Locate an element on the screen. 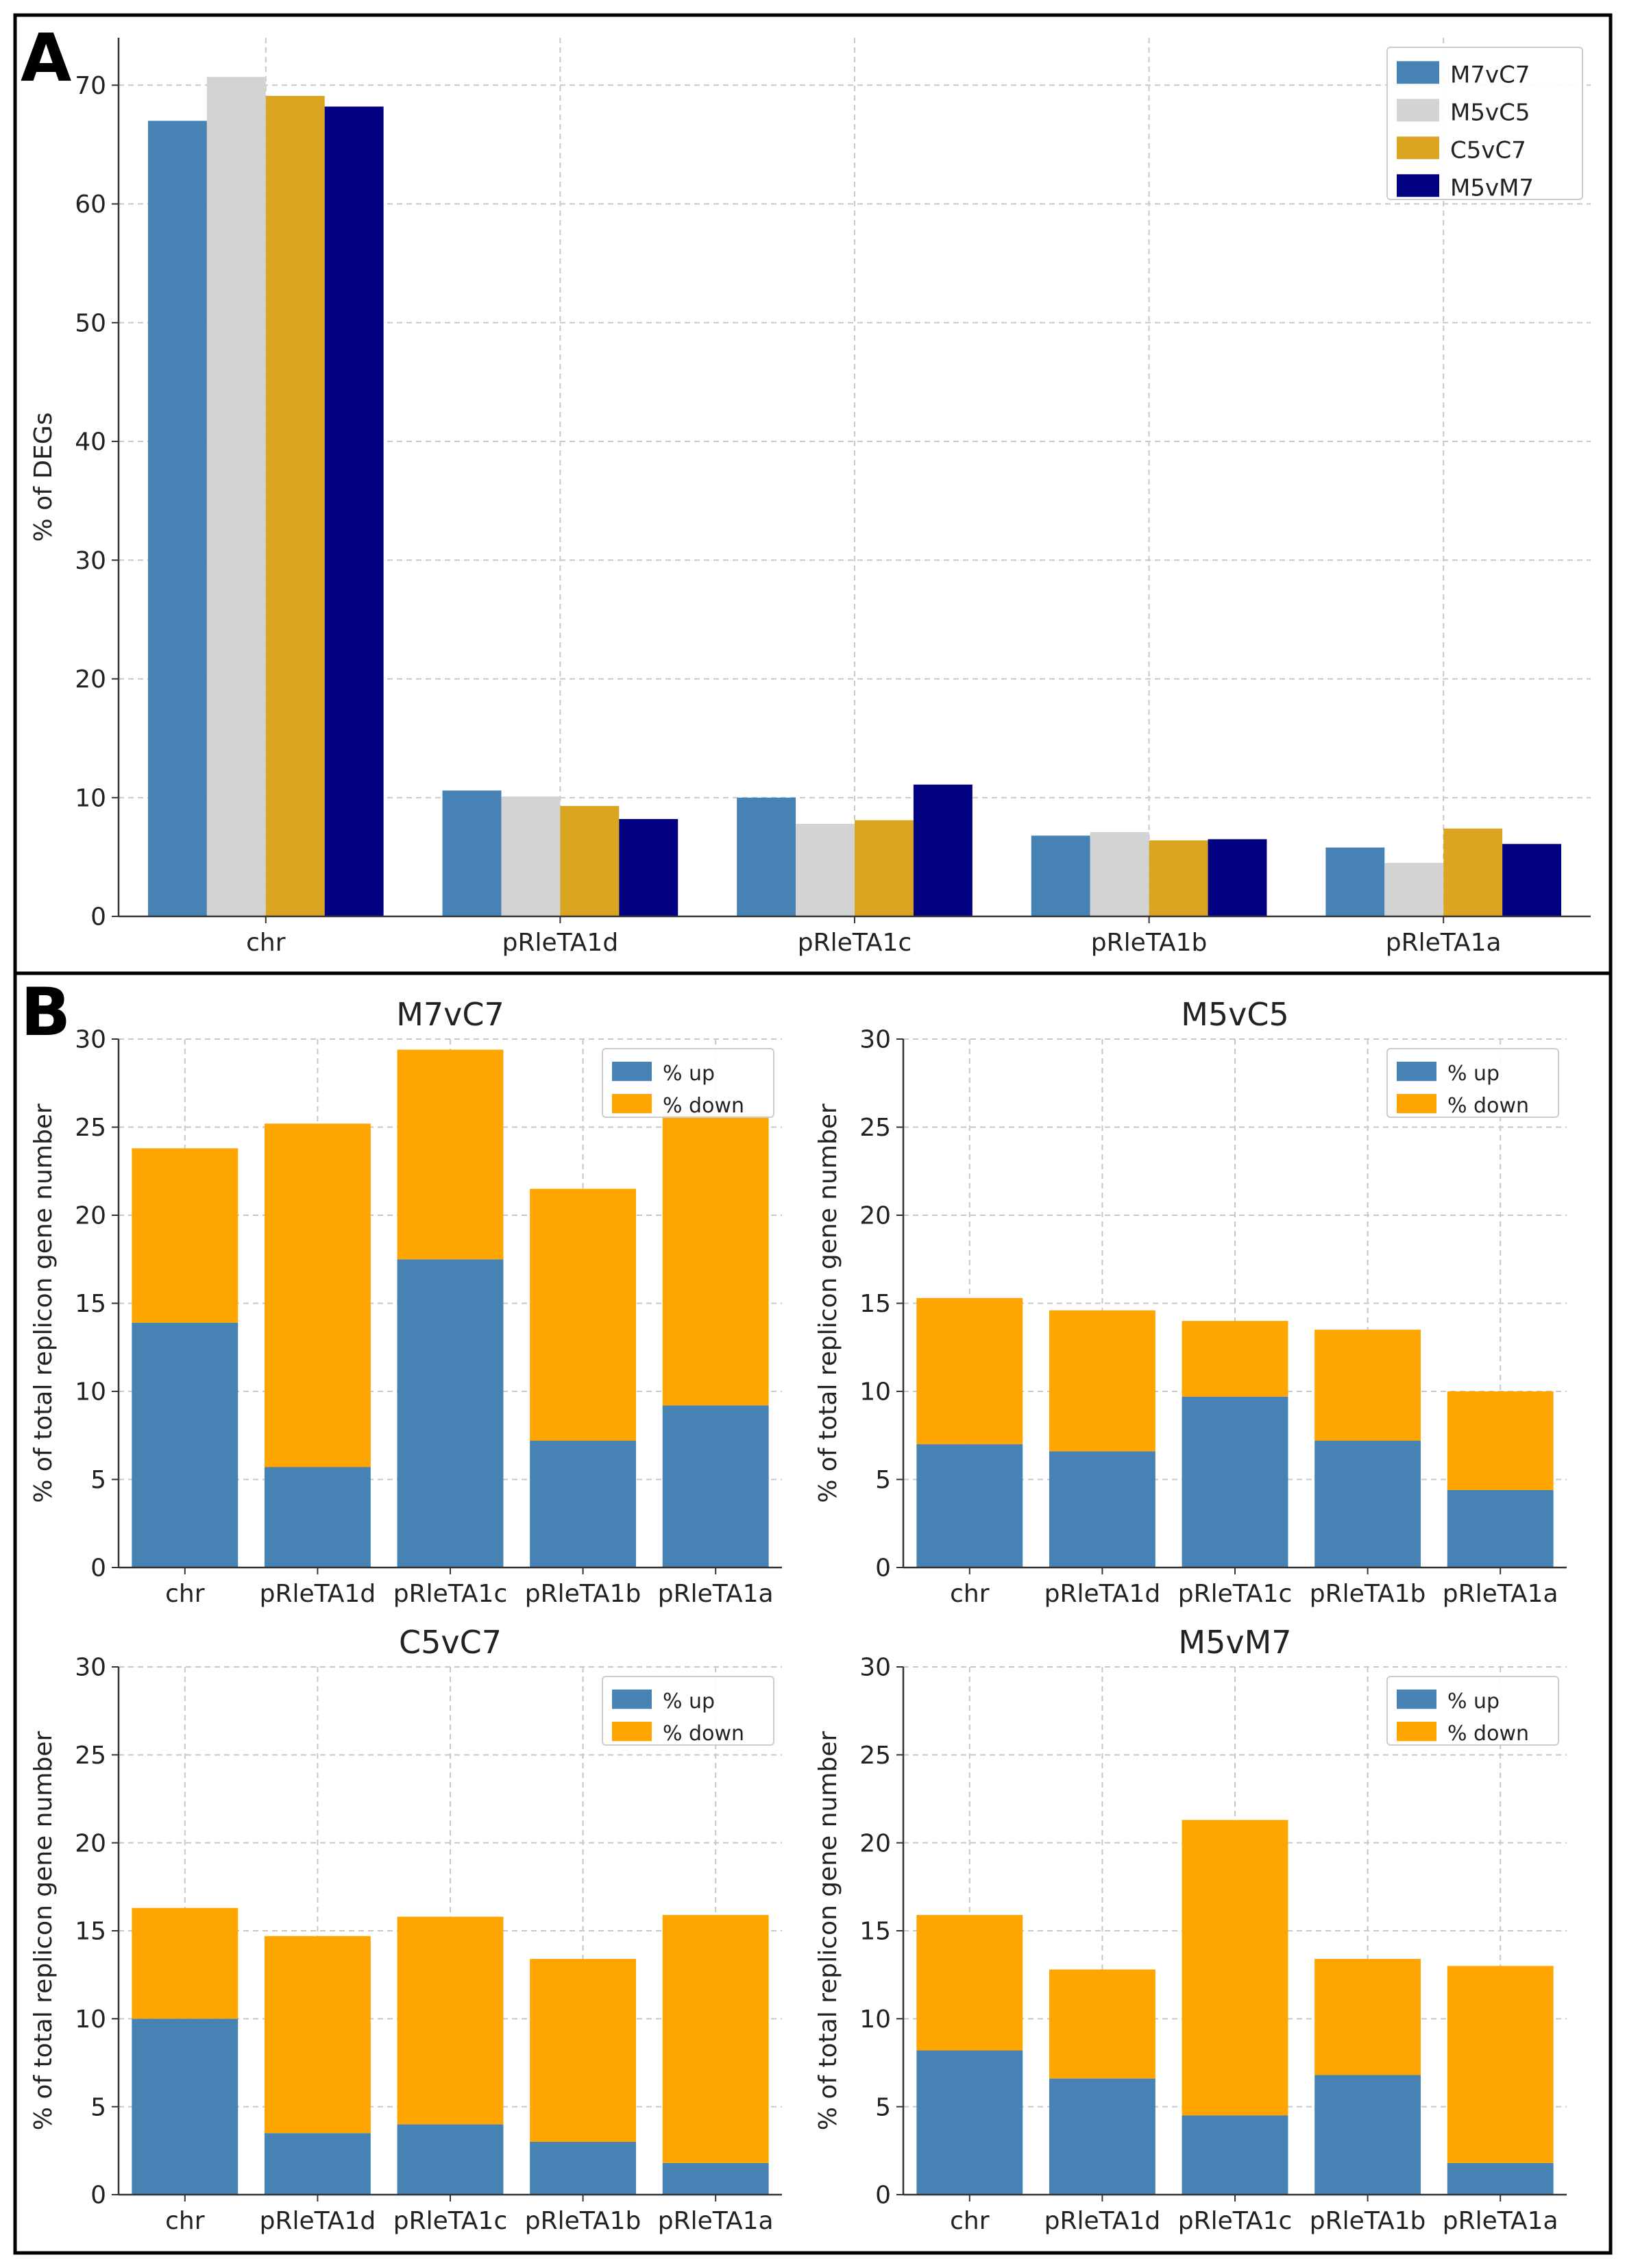 The image size is (1627, 2268). bar-m7vc7-prleta1b is located at coordinates (1060, 876).